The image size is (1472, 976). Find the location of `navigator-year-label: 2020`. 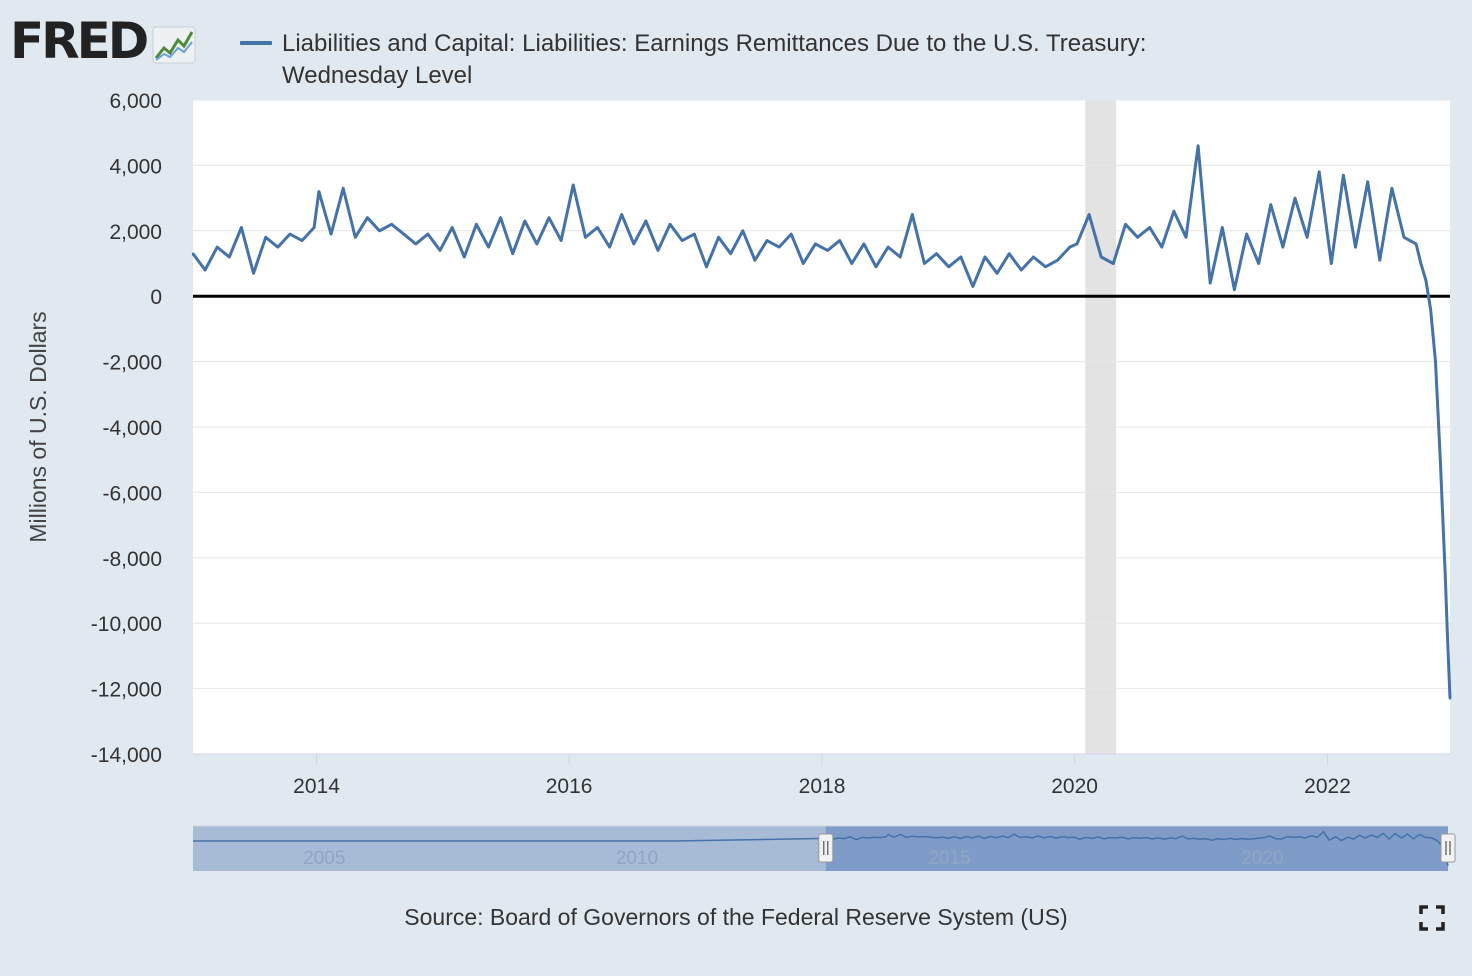

navigator-year-label: 2020 is located at coordinates (1262, 858).